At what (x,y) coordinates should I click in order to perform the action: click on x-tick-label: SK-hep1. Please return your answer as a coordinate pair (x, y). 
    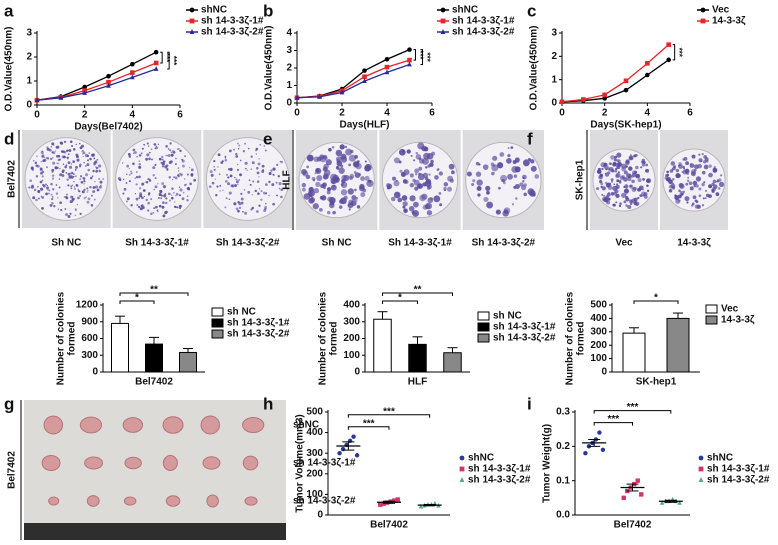
    Looking at the image, I should click on (656, 382).